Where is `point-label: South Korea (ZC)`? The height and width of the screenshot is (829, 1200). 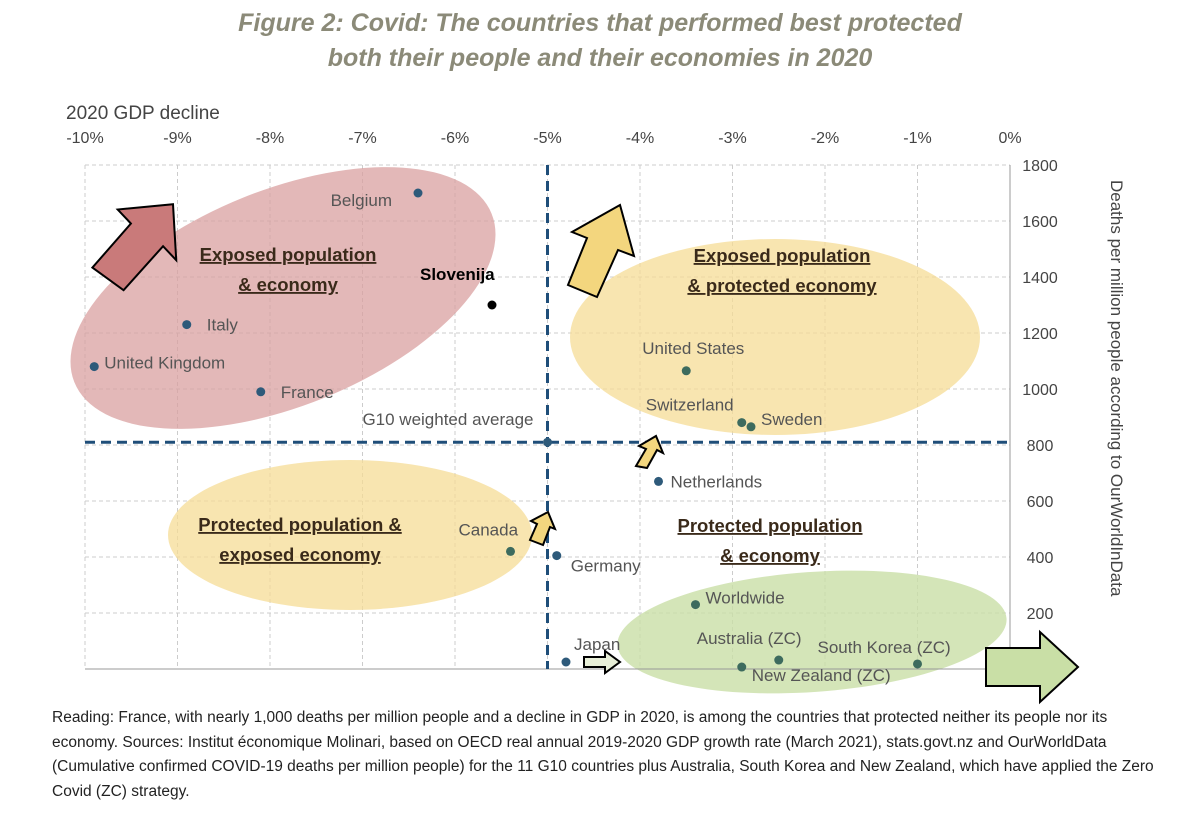
point-label: South Korea (ZC) is located at coordinates (884, 647).